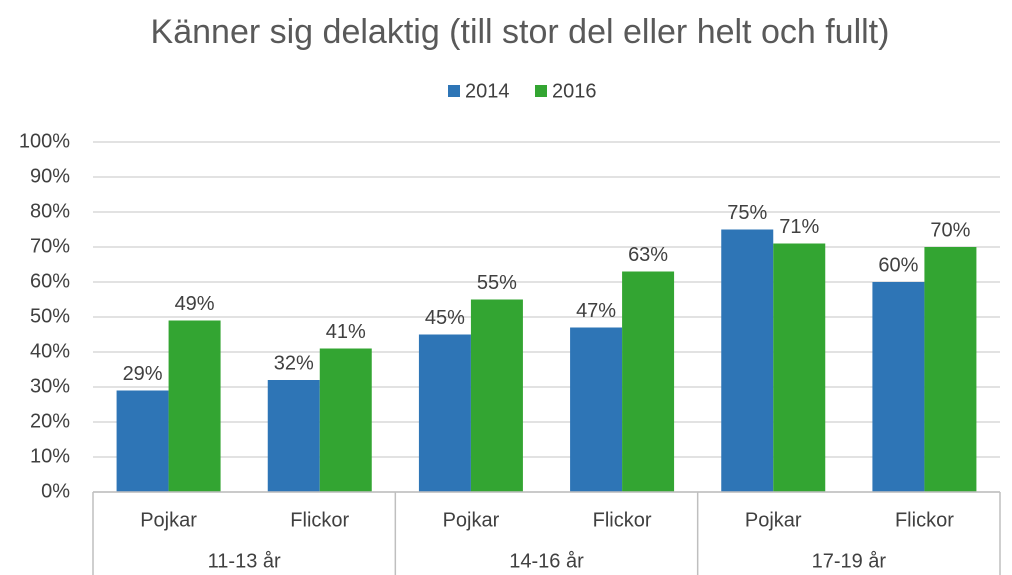 This screenshot has width=1012, height=575. I want to click on y-tick-label: 10%, so click(50, 456).